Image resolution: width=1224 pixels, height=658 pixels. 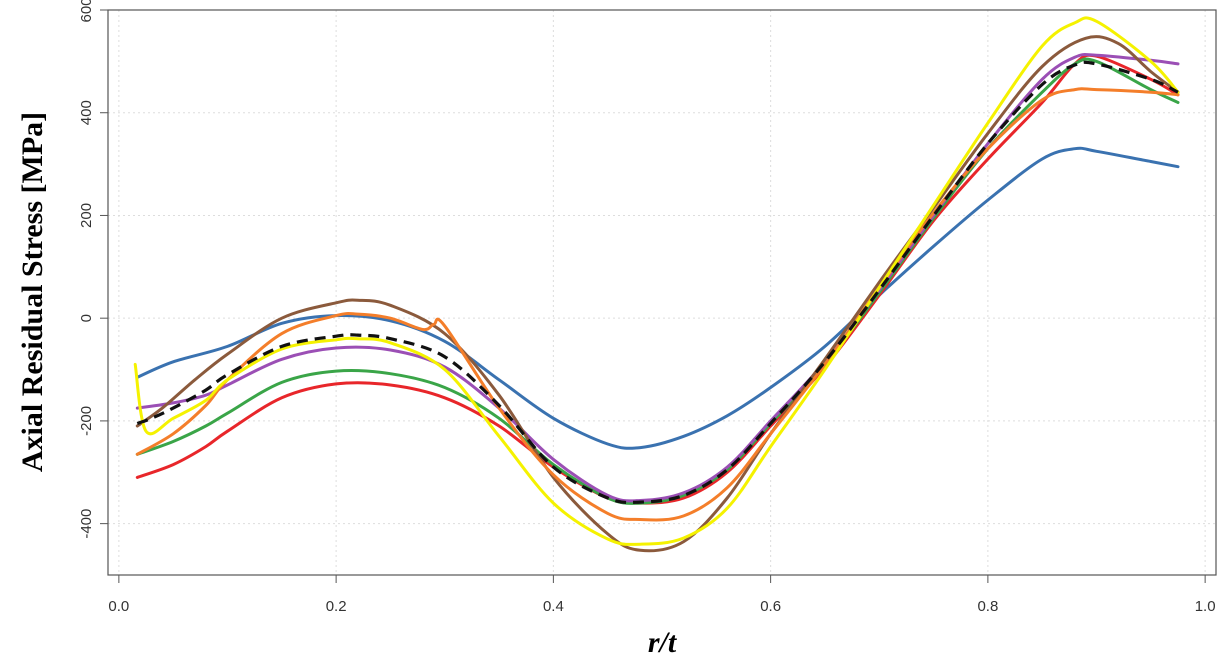 What do you see at coordinates (86, 11) in the screenshot?
I see `y-tick-label: 600` at bounding box center [86, 11].